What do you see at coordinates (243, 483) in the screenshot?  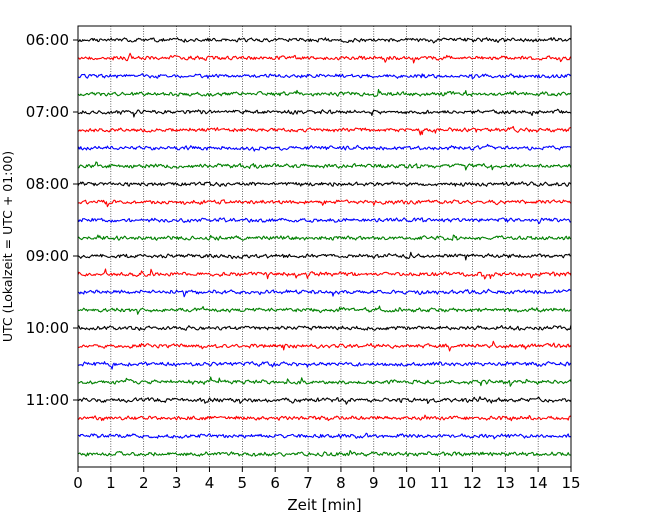 I see `x-tick-label: 5` at bounding box center [243, 483].